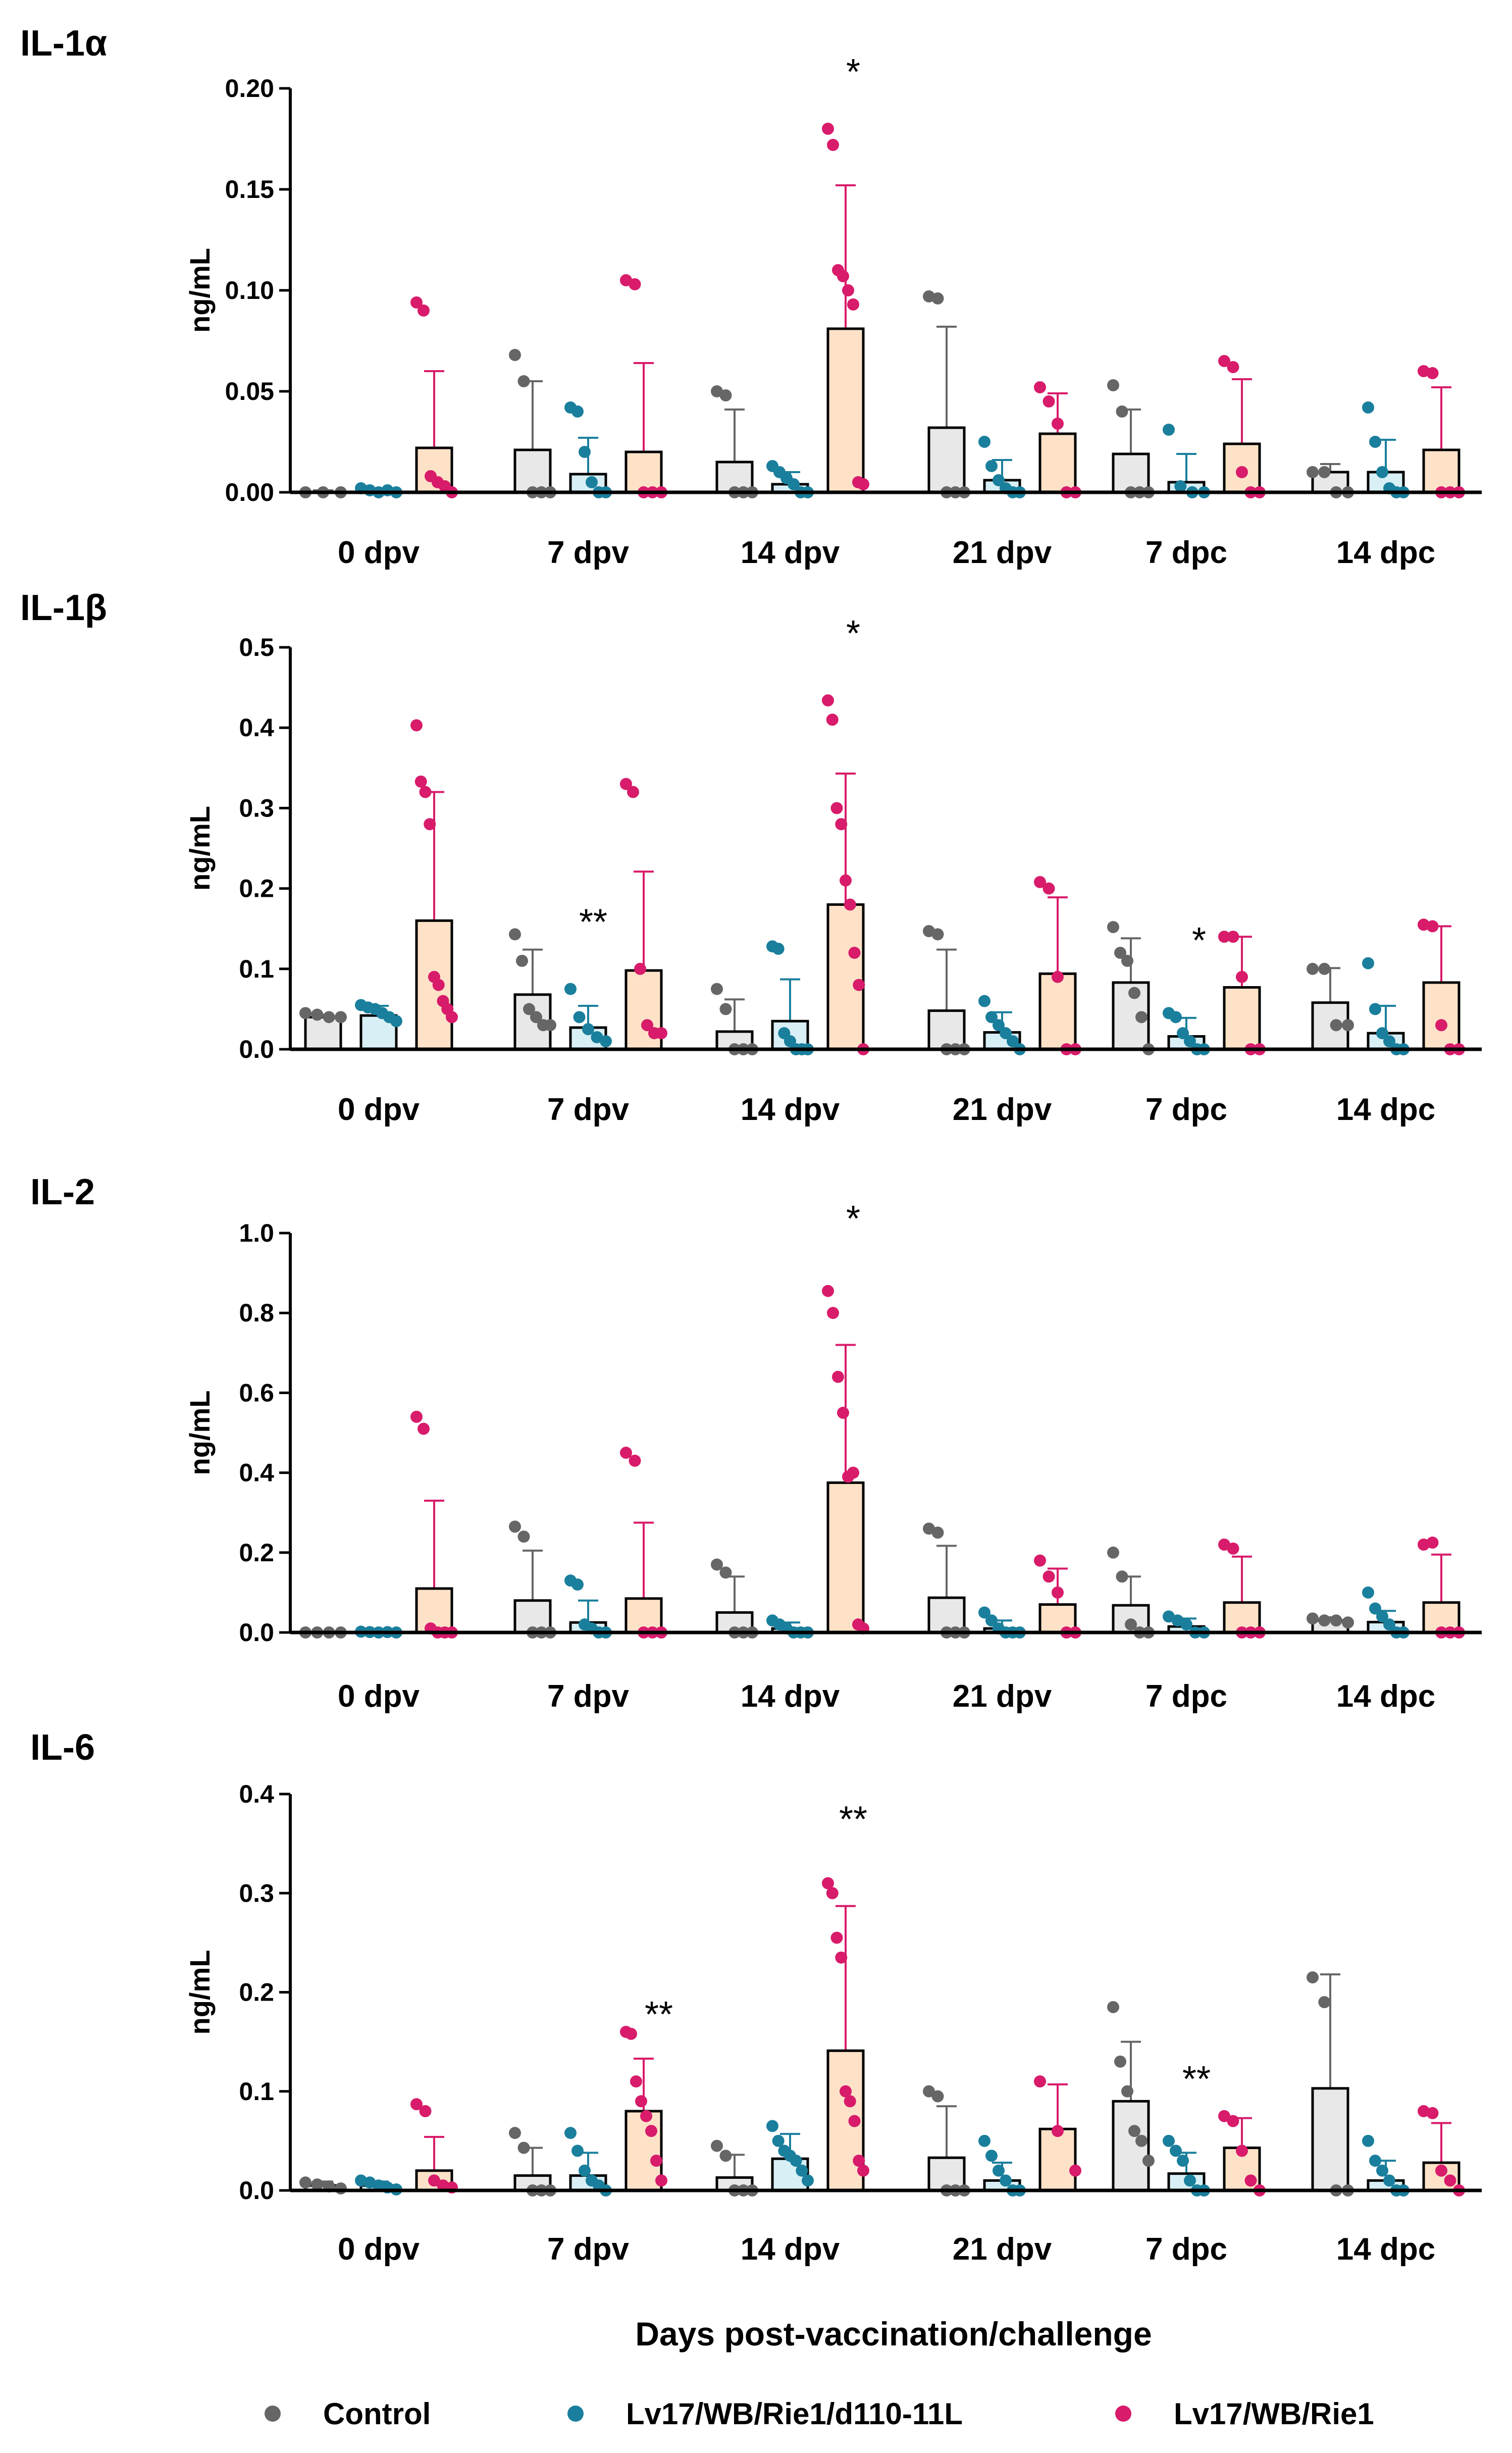 The image size is (1512, 2453). I want to click on y-tick-label: 0.4, so click(256, 1794).